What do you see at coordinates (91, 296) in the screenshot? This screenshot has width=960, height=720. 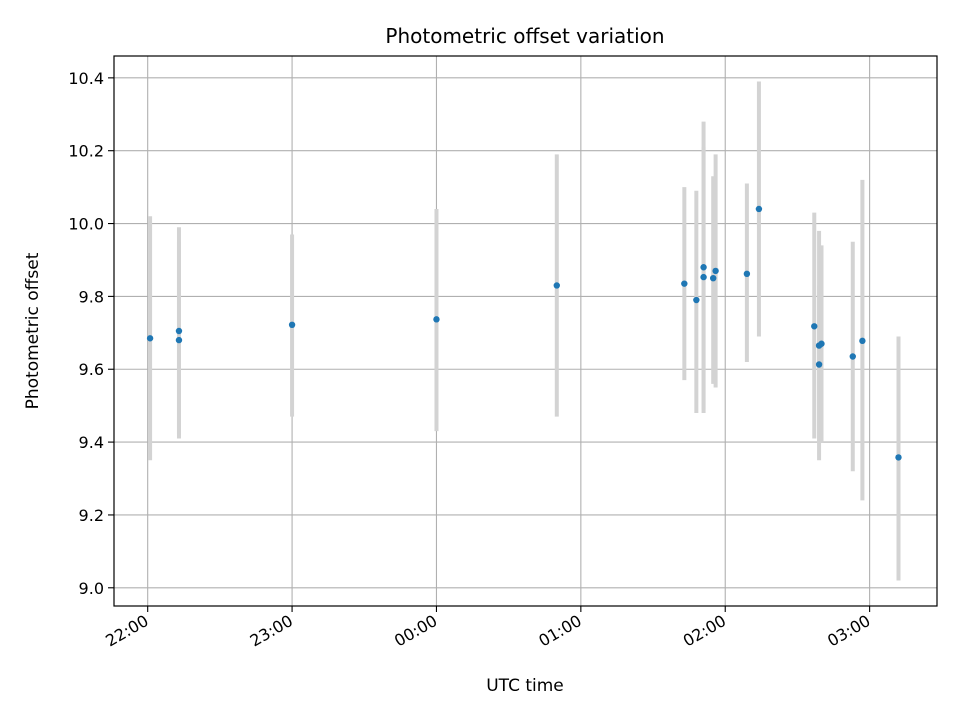 I see `y-tick-label: 9.8` at bounding box center [91, 296].